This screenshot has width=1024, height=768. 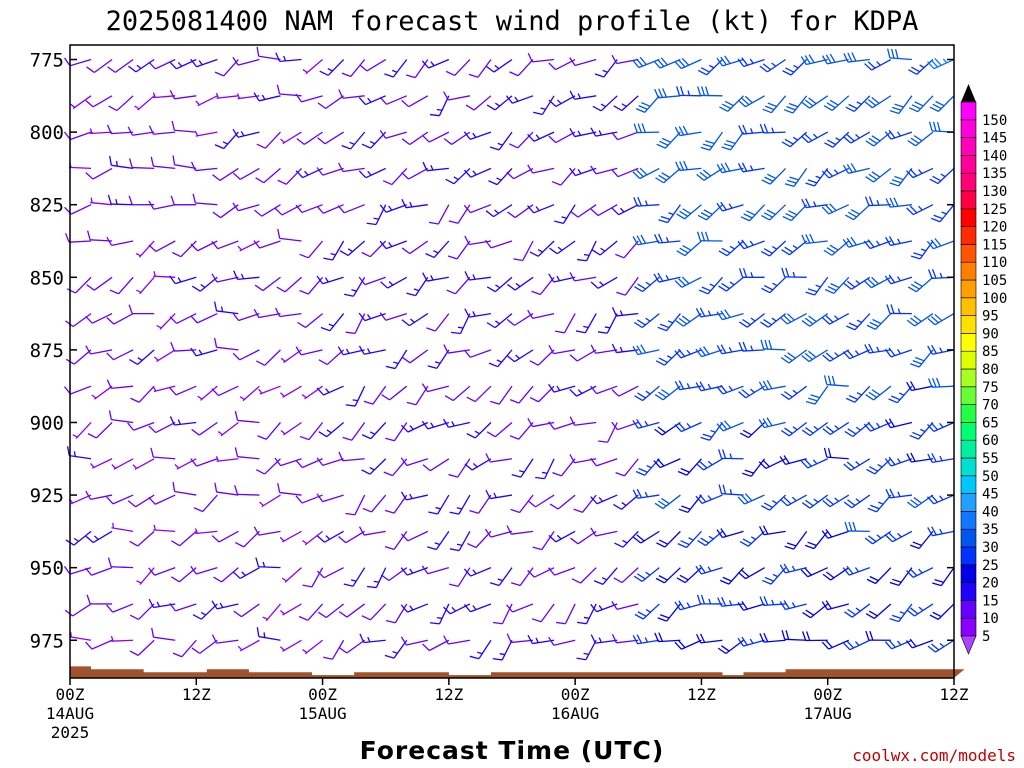 What do you see at coordinates (512, 750) in the screenshot?
I see `x-axis-title: Forecast Time (UTC)` at bounding box center [512, 750].